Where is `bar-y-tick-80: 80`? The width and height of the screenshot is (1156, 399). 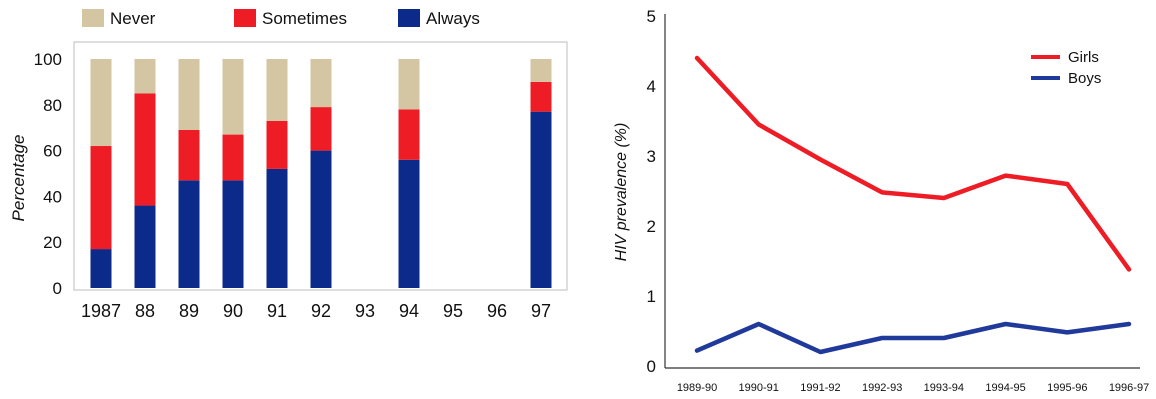
bar-y-tick-80: 80 is located at coordinates (52, 105).